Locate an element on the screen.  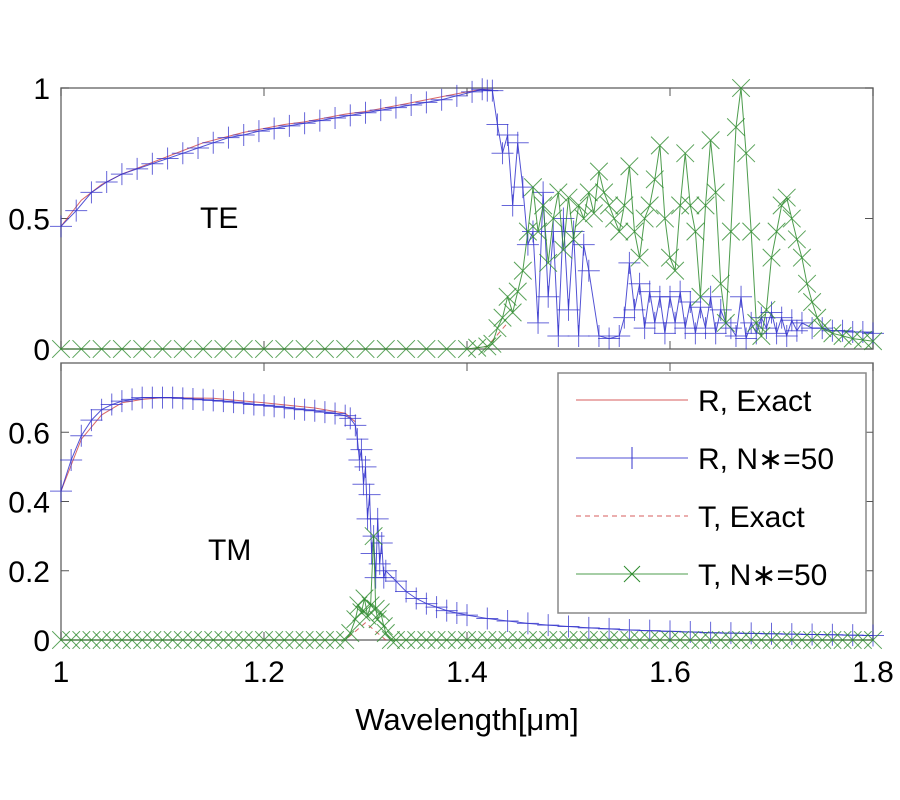
series-line is located at coordinates (208, 444).